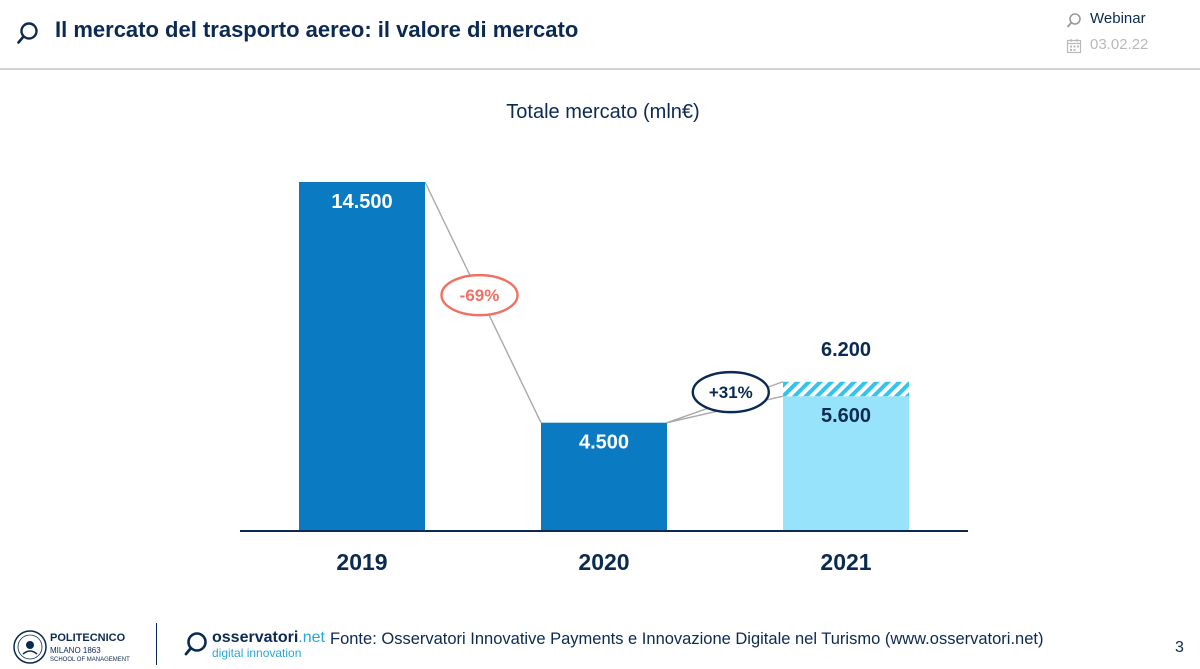 This screenshot has width=1200, height=669. What do you see at coordinates (311, 637) in the screenshot?
I see `brand-suffix: .net` at bounding box center [311, 637].